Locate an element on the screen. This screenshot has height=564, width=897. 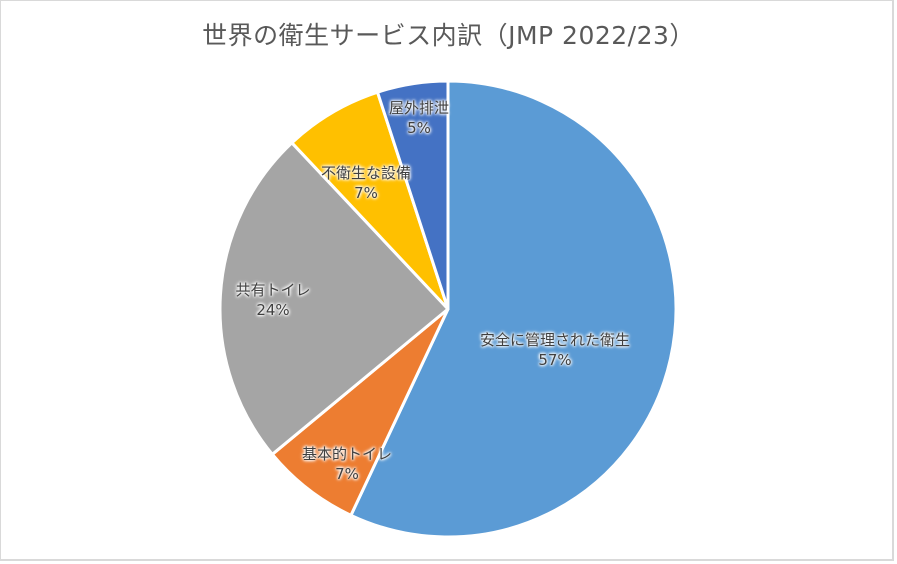
slice-label-name: 不衛生な設備 is located at coordinates (366, 173).